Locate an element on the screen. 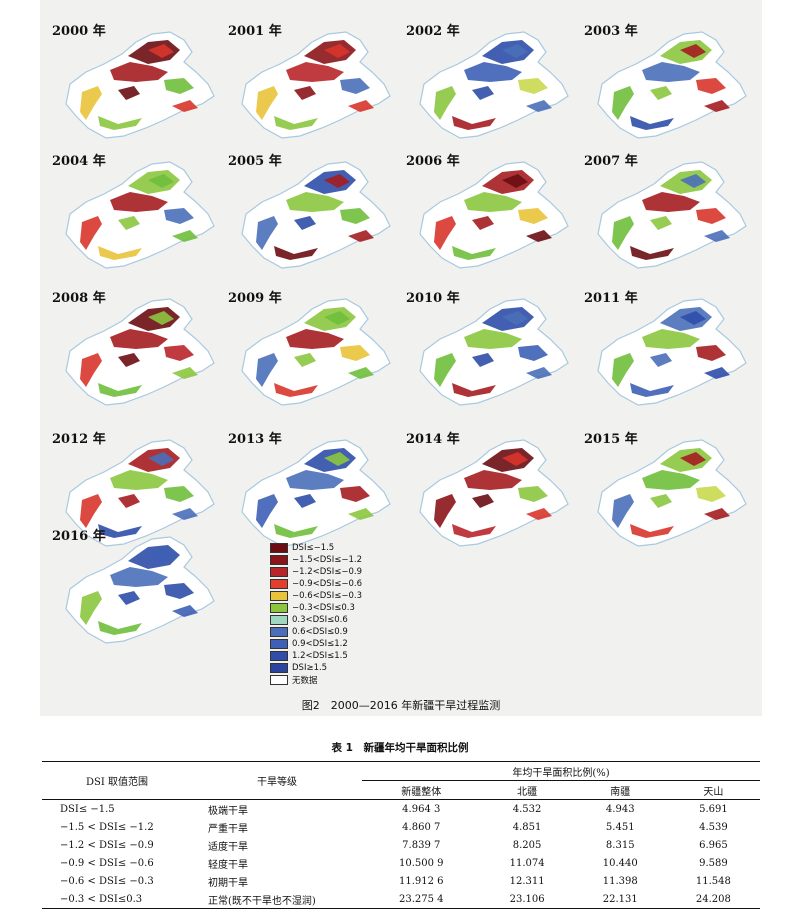 This screenshot has width=800, height=922. map-panel: 2014 年 is located at coordinates (496, 493).